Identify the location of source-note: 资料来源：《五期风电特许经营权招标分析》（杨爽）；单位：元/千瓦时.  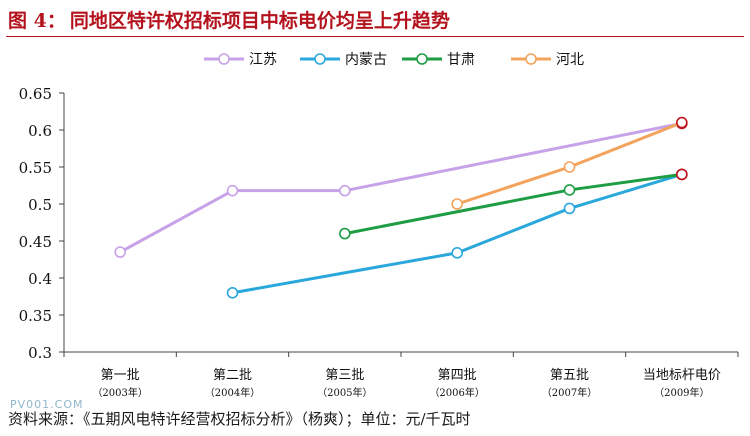
(239, 419).